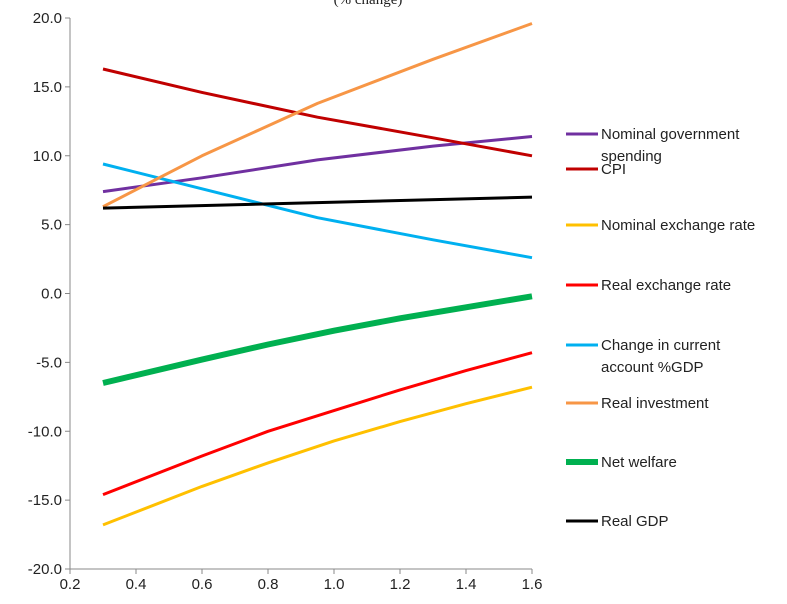 The image size is (787, 604). What do you see at coordinates (670, 134) in the screenshot?
I see `legend-label: Nominal government` at bounding box center [670, 134].